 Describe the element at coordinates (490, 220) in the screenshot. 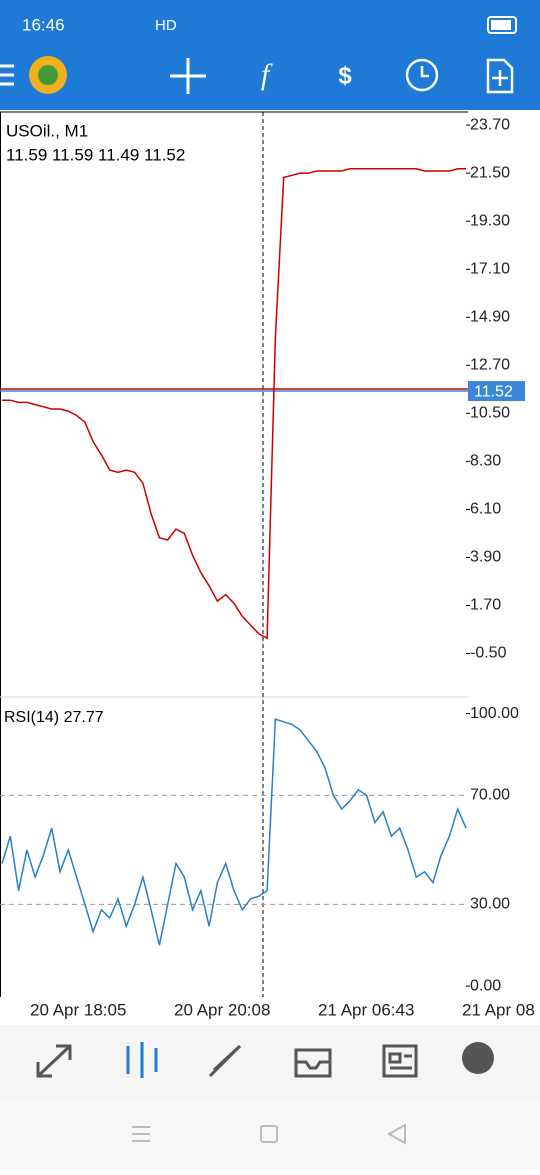

I see `y-tick-label: 19.30` at that location.